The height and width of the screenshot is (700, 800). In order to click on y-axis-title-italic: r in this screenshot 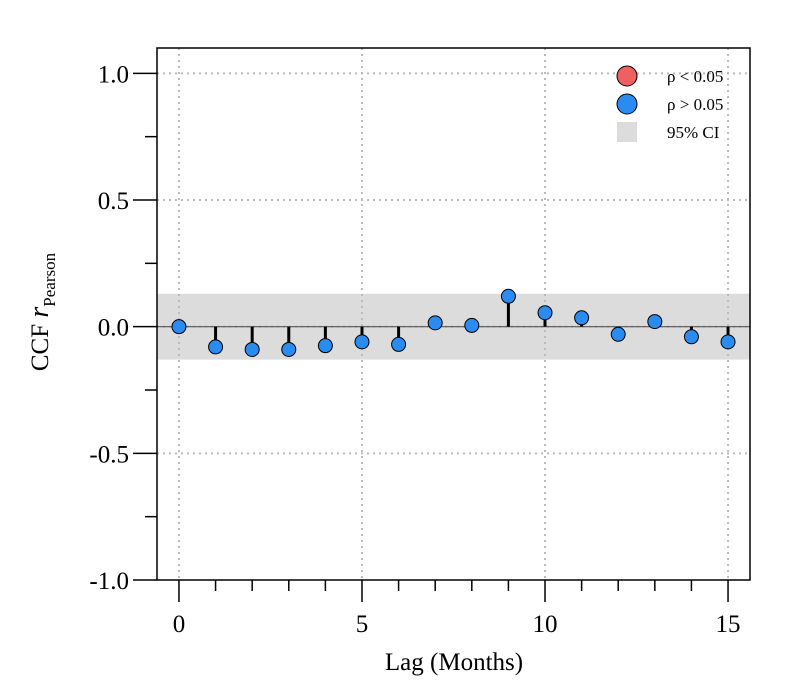, I will do `click(39, 312)`.